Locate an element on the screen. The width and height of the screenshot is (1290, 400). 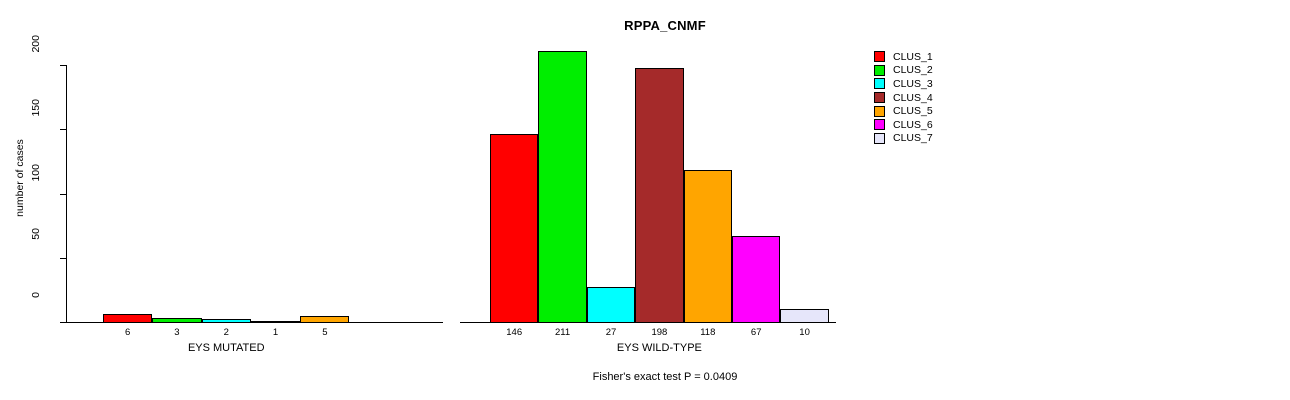
bar-value-label: 118 is located at coordinates (708, 332).